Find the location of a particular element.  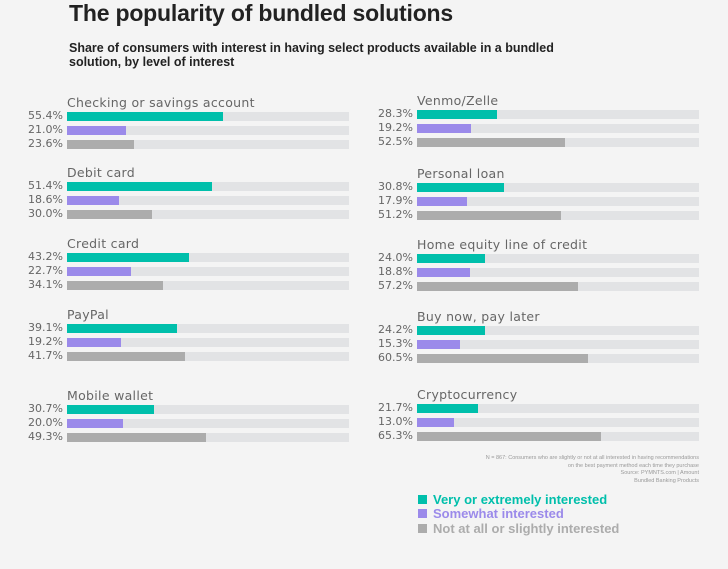

bar-row: 13.0% is located at coordinates (525, 421).